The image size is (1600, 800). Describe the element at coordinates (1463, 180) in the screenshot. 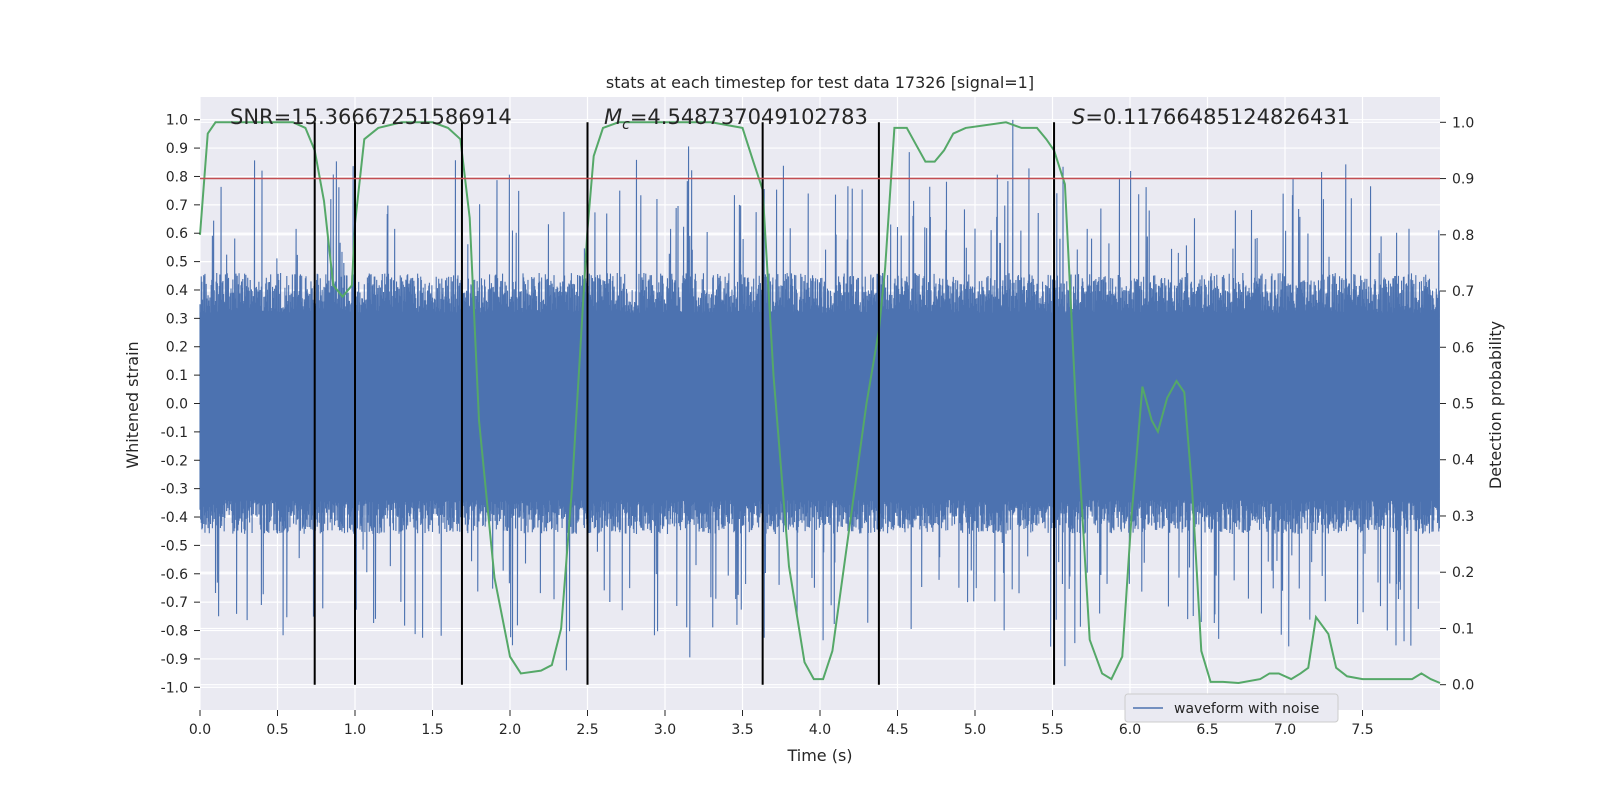

I see `y2-tick-label: 0.9` at that location.